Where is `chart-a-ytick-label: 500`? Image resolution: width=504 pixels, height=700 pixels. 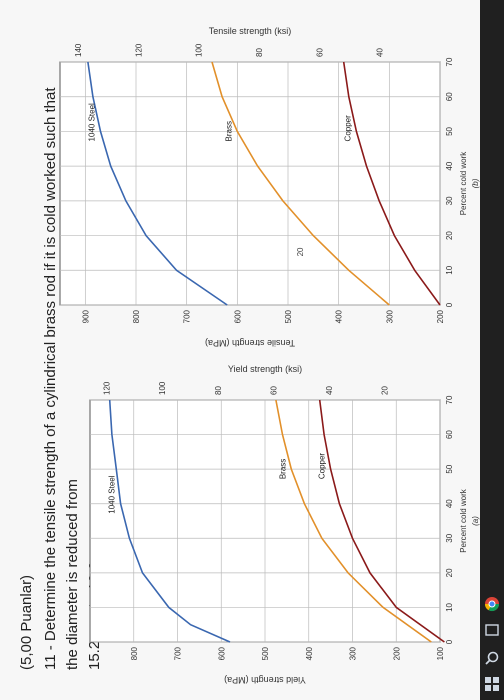
chart-a-ytick-label: 500 is located at coordinates (265, 653).